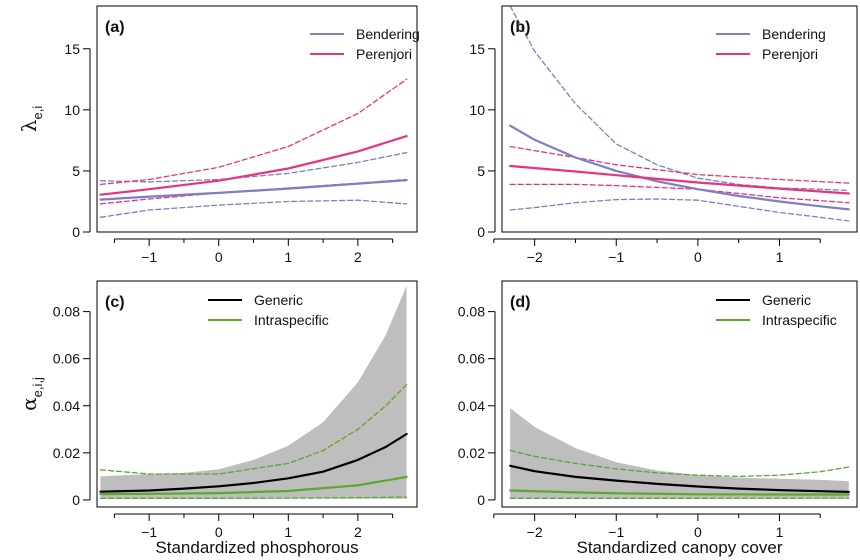 The height and width of the screenshot is (560, 860). I want to click on panel-label: (b), so click(520, 27).